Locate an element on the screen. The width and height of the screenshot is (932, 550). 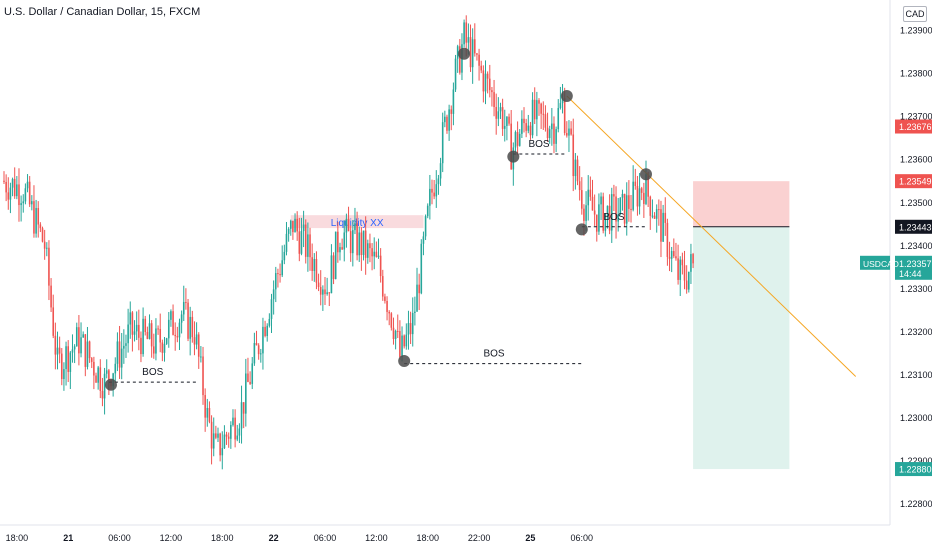
price-label-value: 1.22880 is located at coordinates (915, 470).